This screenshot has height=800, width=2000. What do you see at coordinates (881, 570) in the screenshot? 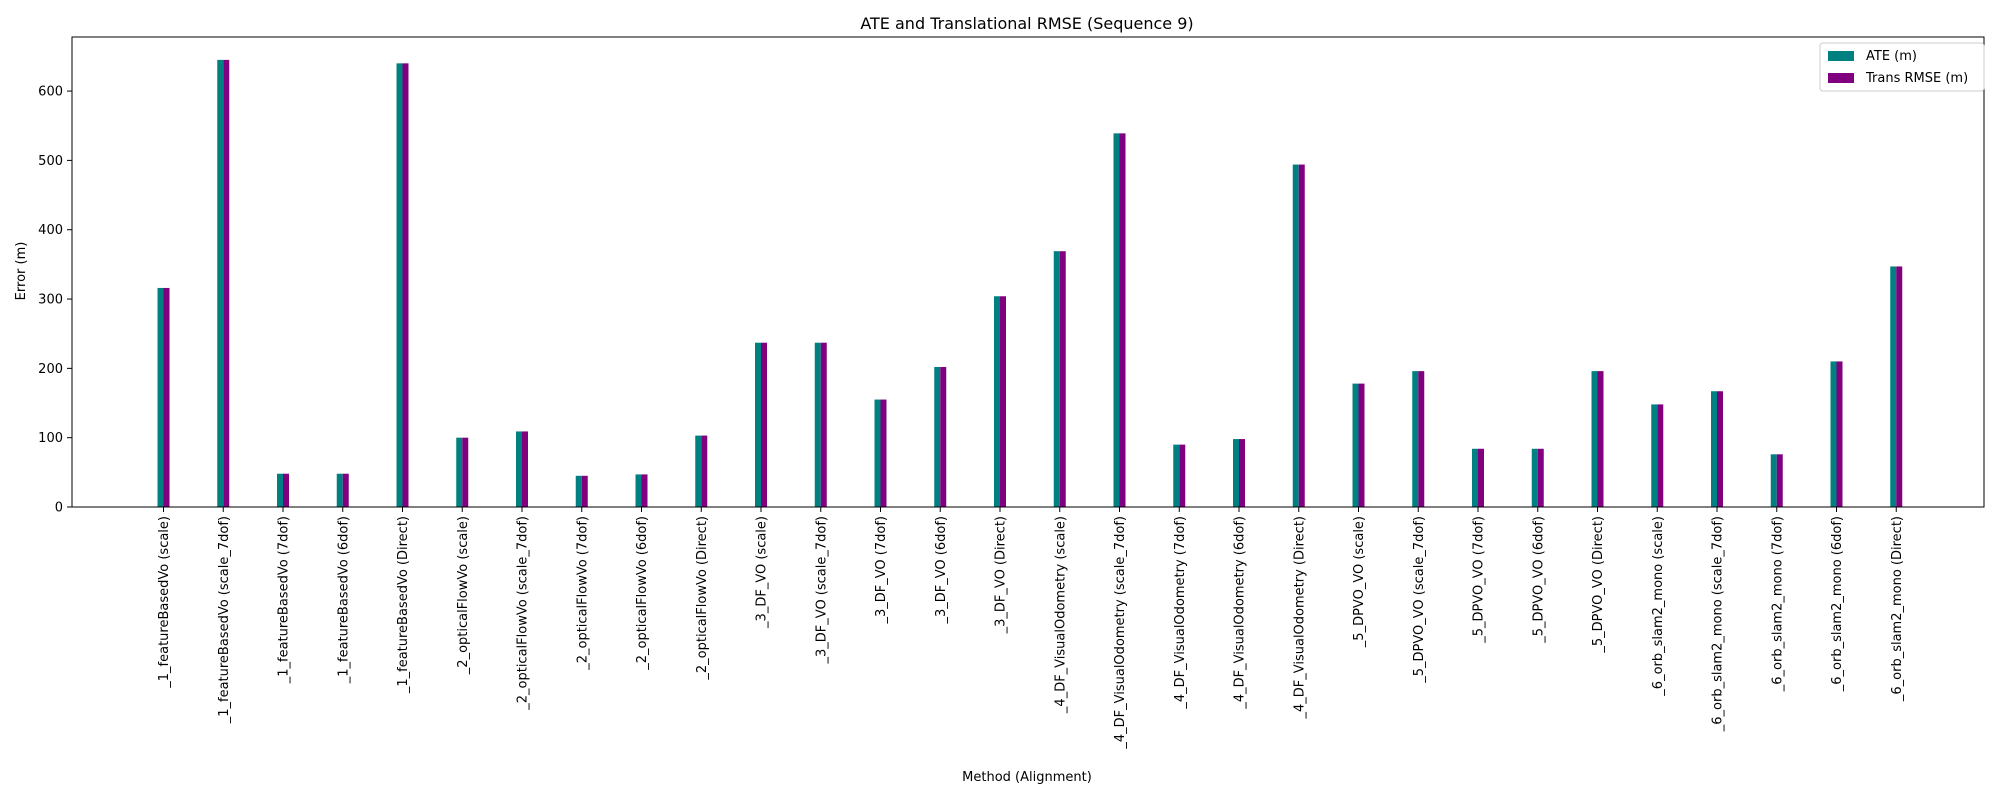
I see `x-tick-label: _3_DF_VO (7dof)` at bounding box center [881, 570].